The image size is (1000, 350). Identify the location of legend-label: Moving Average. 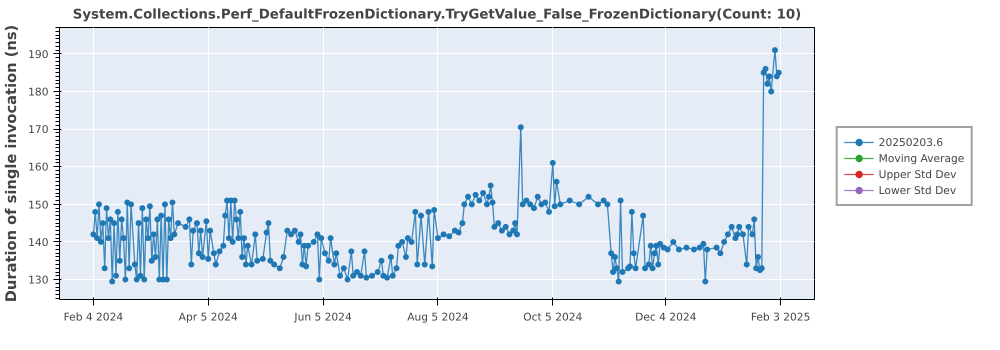
(921, 158).